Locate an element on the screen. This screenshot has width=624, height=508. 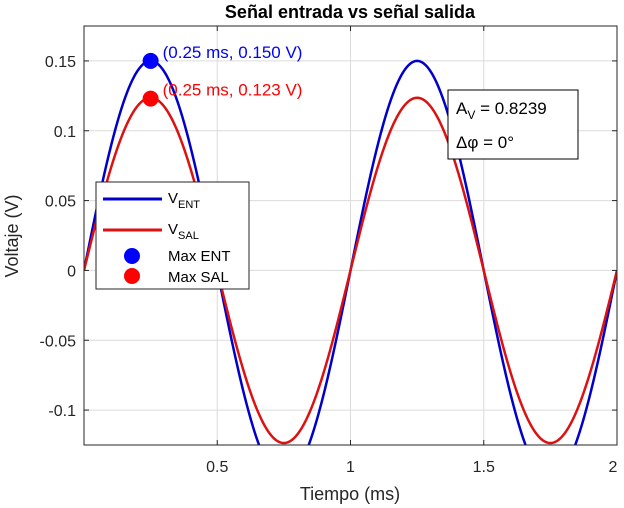
max-label-sal: (0.25 ms, 0.123 V) is located at coordinates (233, 90).